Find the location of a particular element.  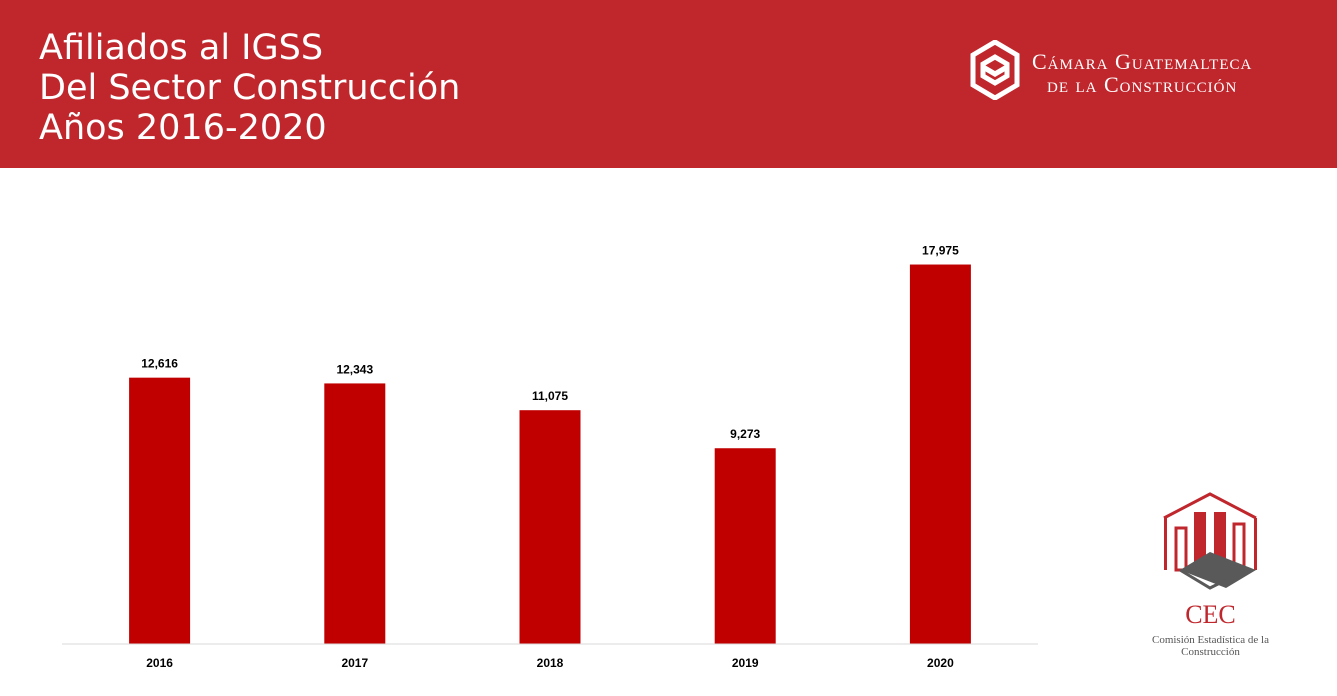

brand-line-1: Cámara Guatemalteca is located at coordinates (1142, 61).